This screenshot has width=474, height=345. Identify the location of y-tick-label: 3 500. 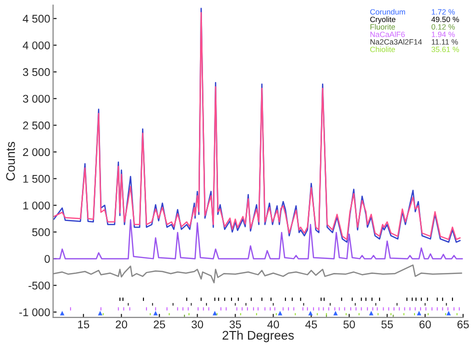
(36, 72).